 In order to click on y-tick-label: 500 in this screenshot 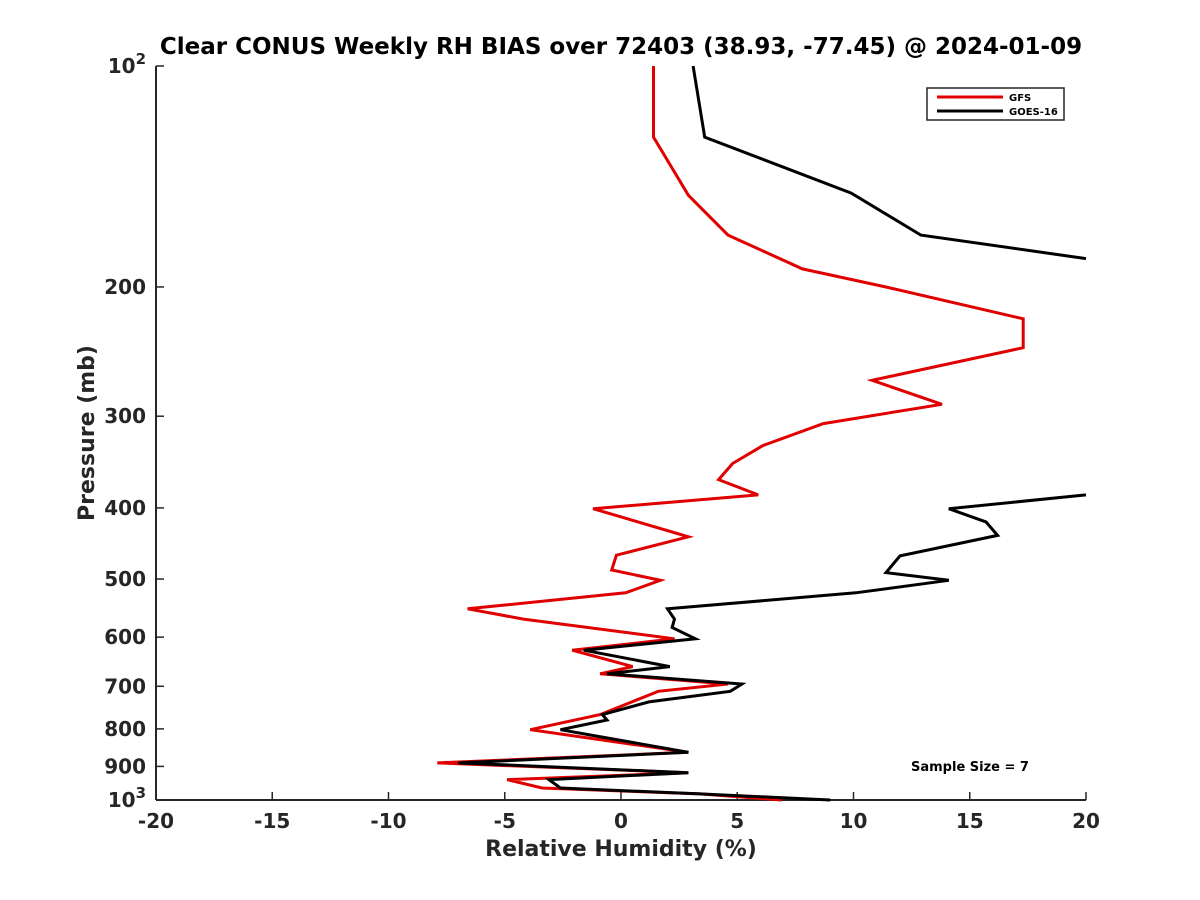, I will do `click(125, 579)`.